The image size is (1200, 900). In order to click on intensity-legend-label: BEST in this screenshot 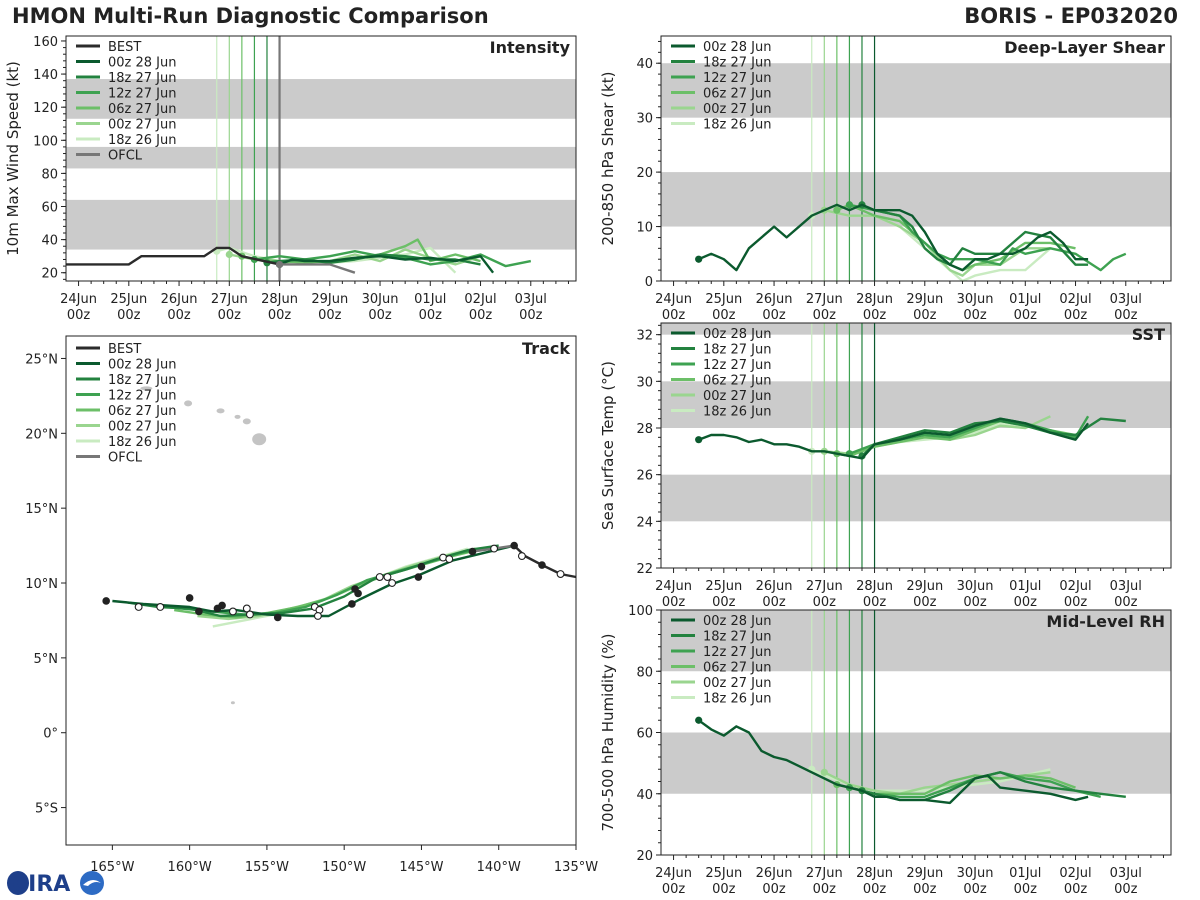, I will do `click(124, 47)`.